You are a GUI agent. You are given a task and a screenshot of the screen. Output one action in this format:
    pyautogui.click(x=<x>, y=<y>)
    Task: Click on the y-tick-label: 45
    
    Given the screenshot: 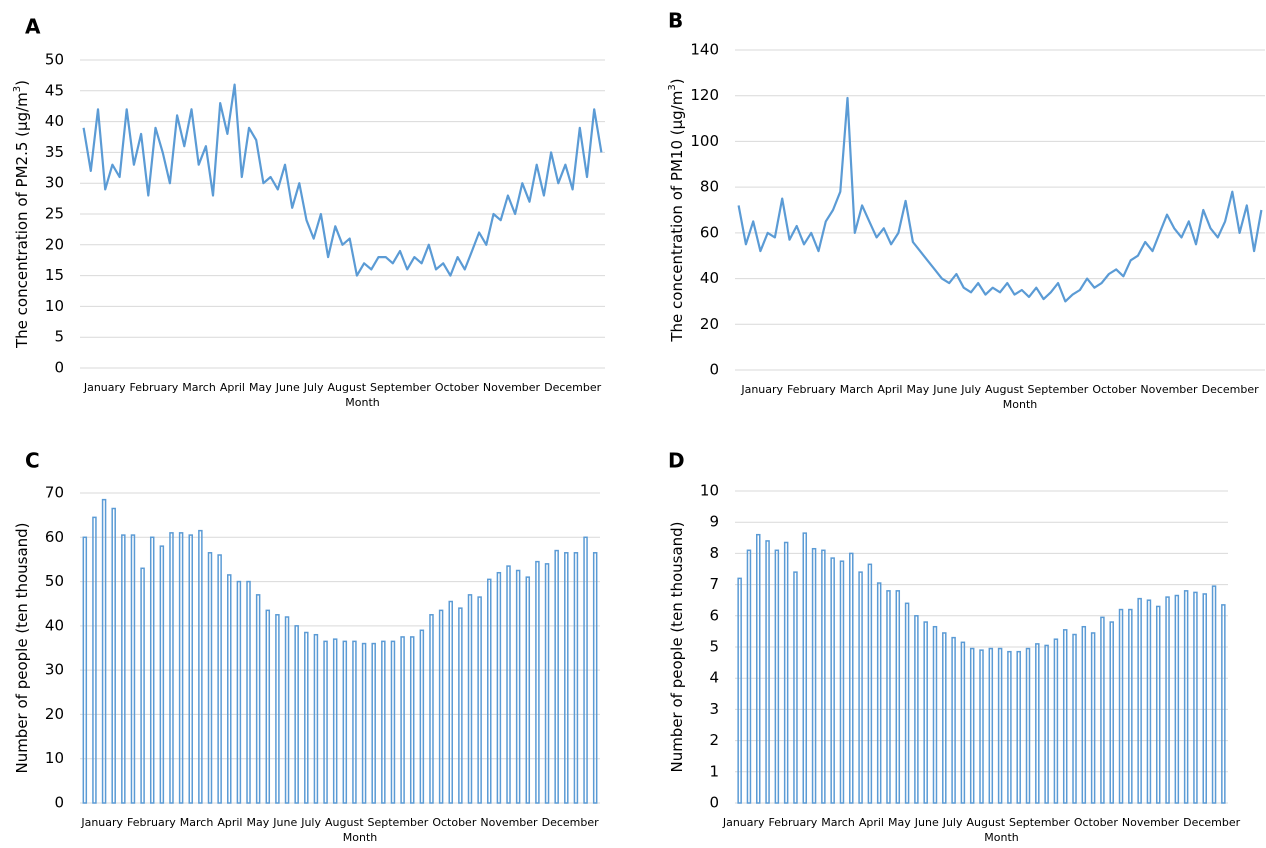 What is the action you would take?
    pyautogui.click(x=54, y=90)
    